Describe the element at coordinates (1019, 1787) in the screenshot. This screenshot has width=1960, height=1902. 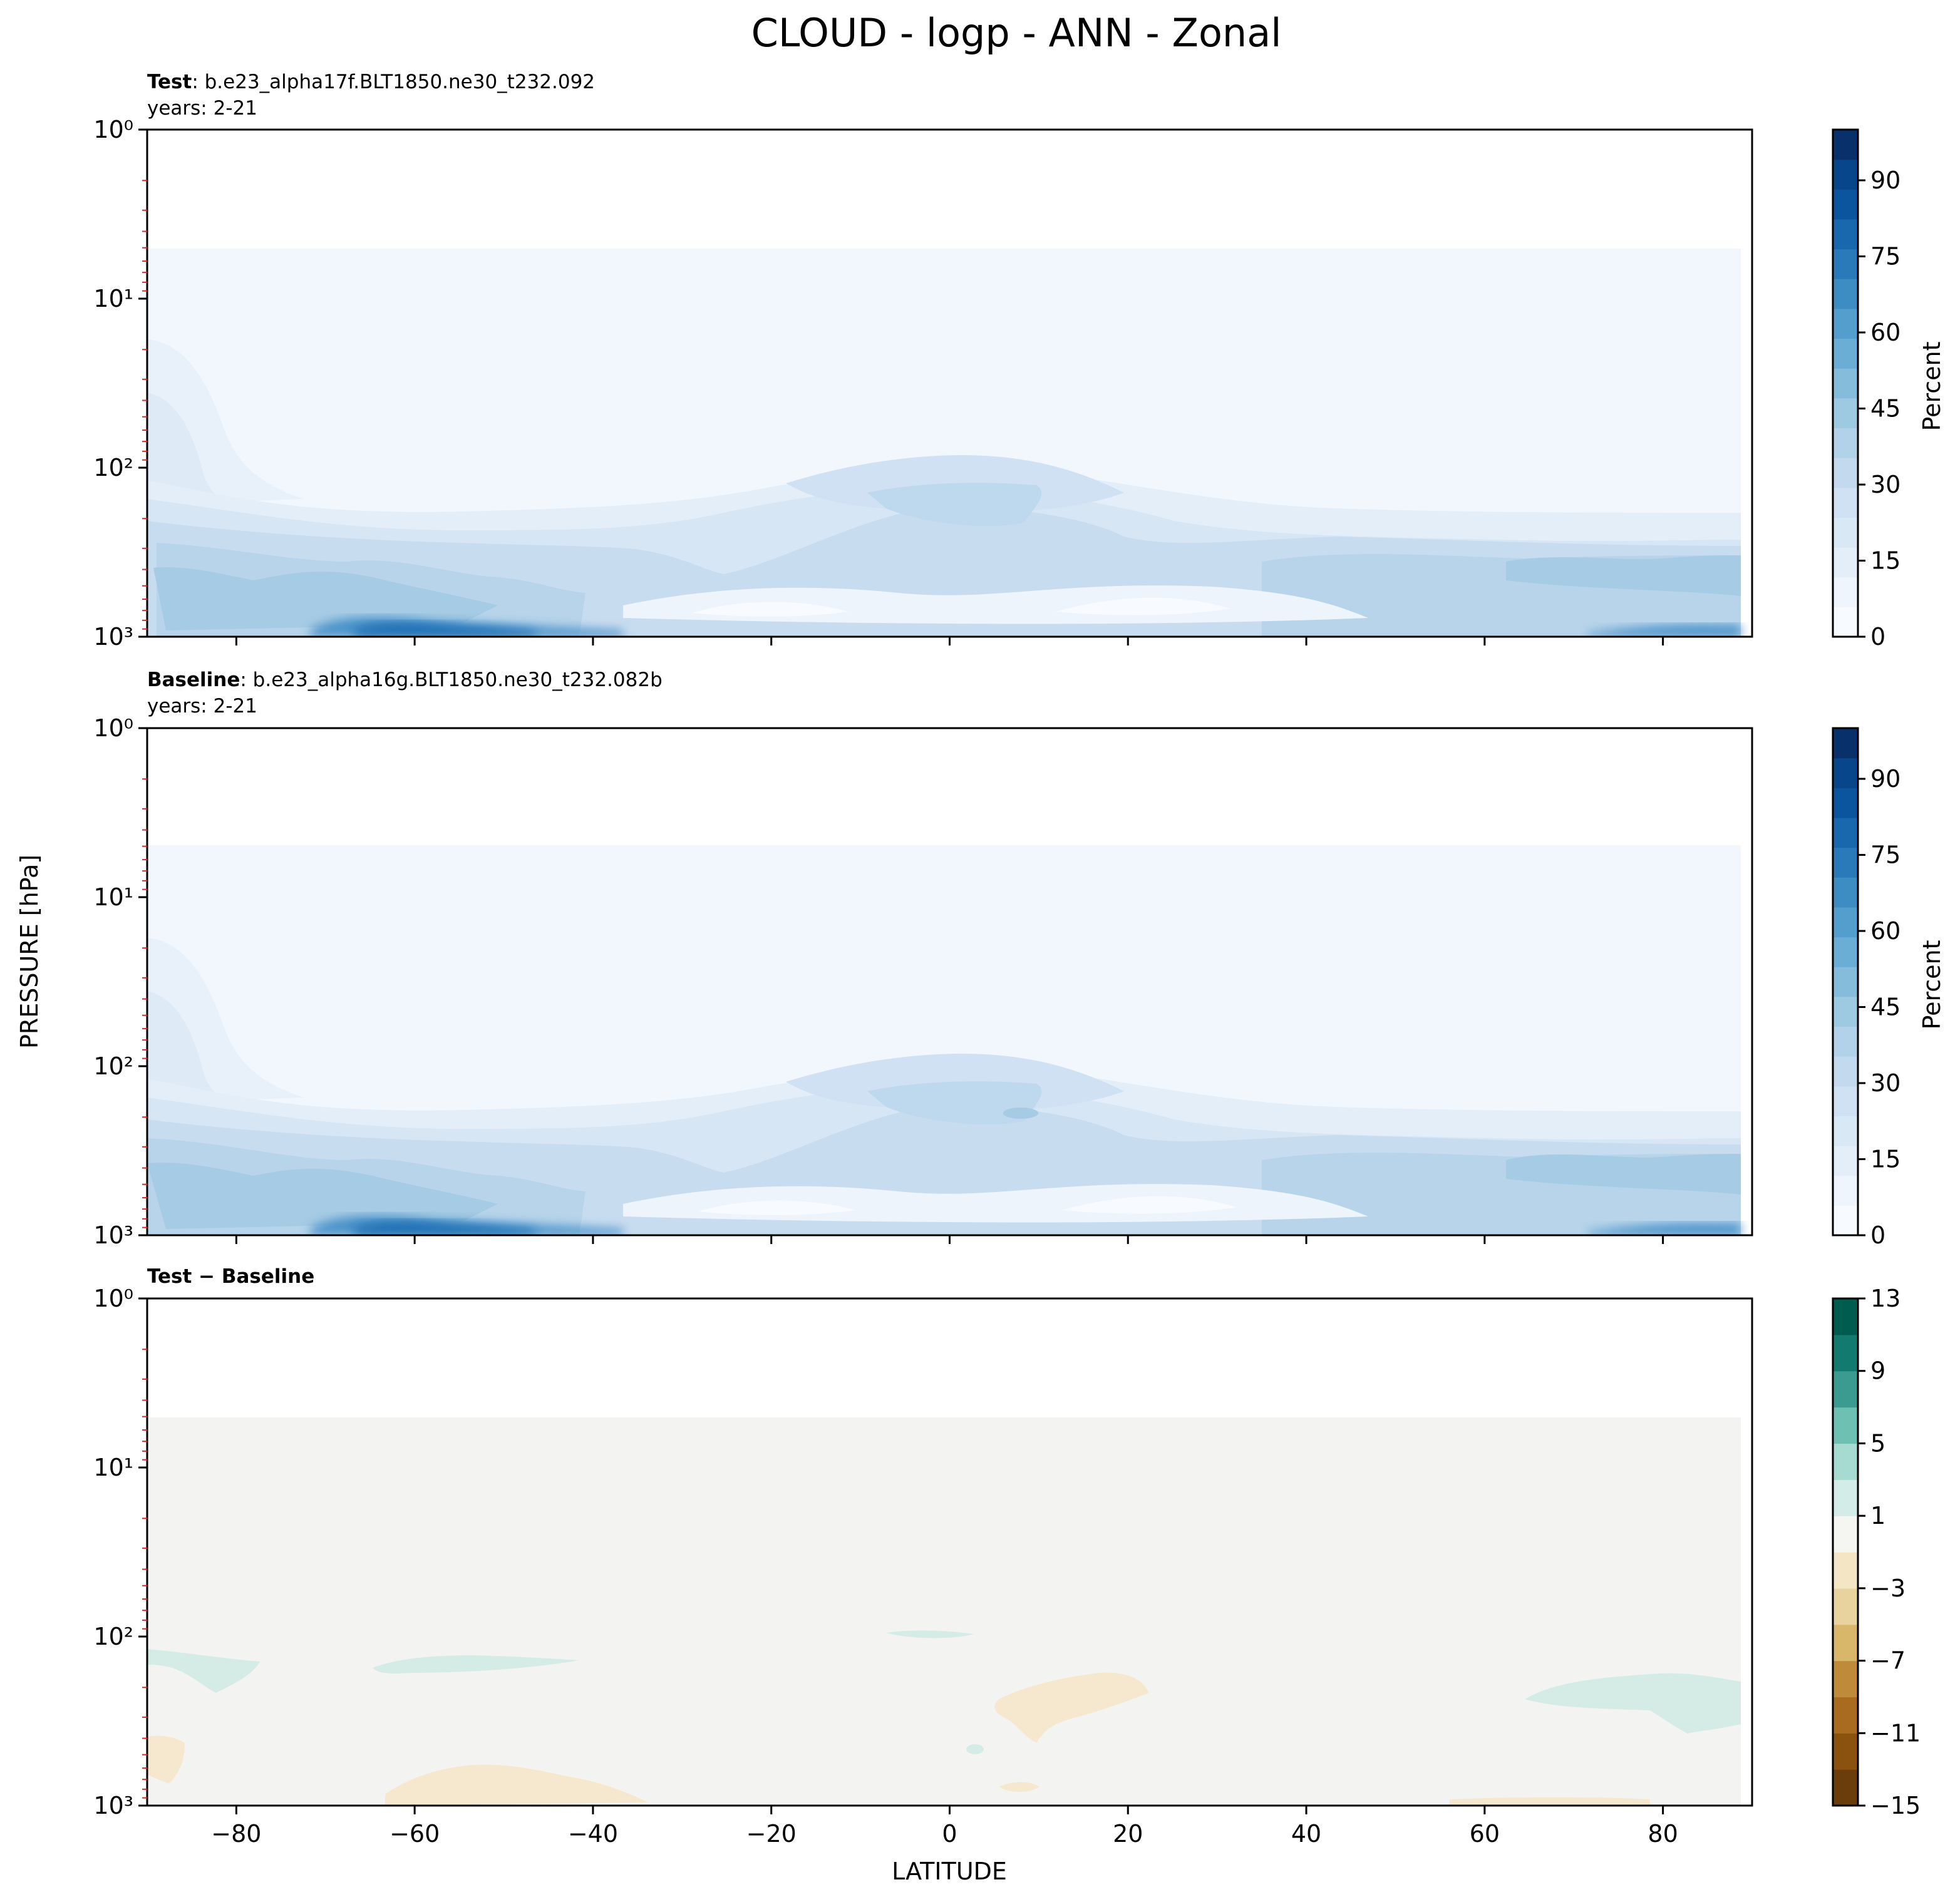
I see `diff-negative-tropics-low` at that location.